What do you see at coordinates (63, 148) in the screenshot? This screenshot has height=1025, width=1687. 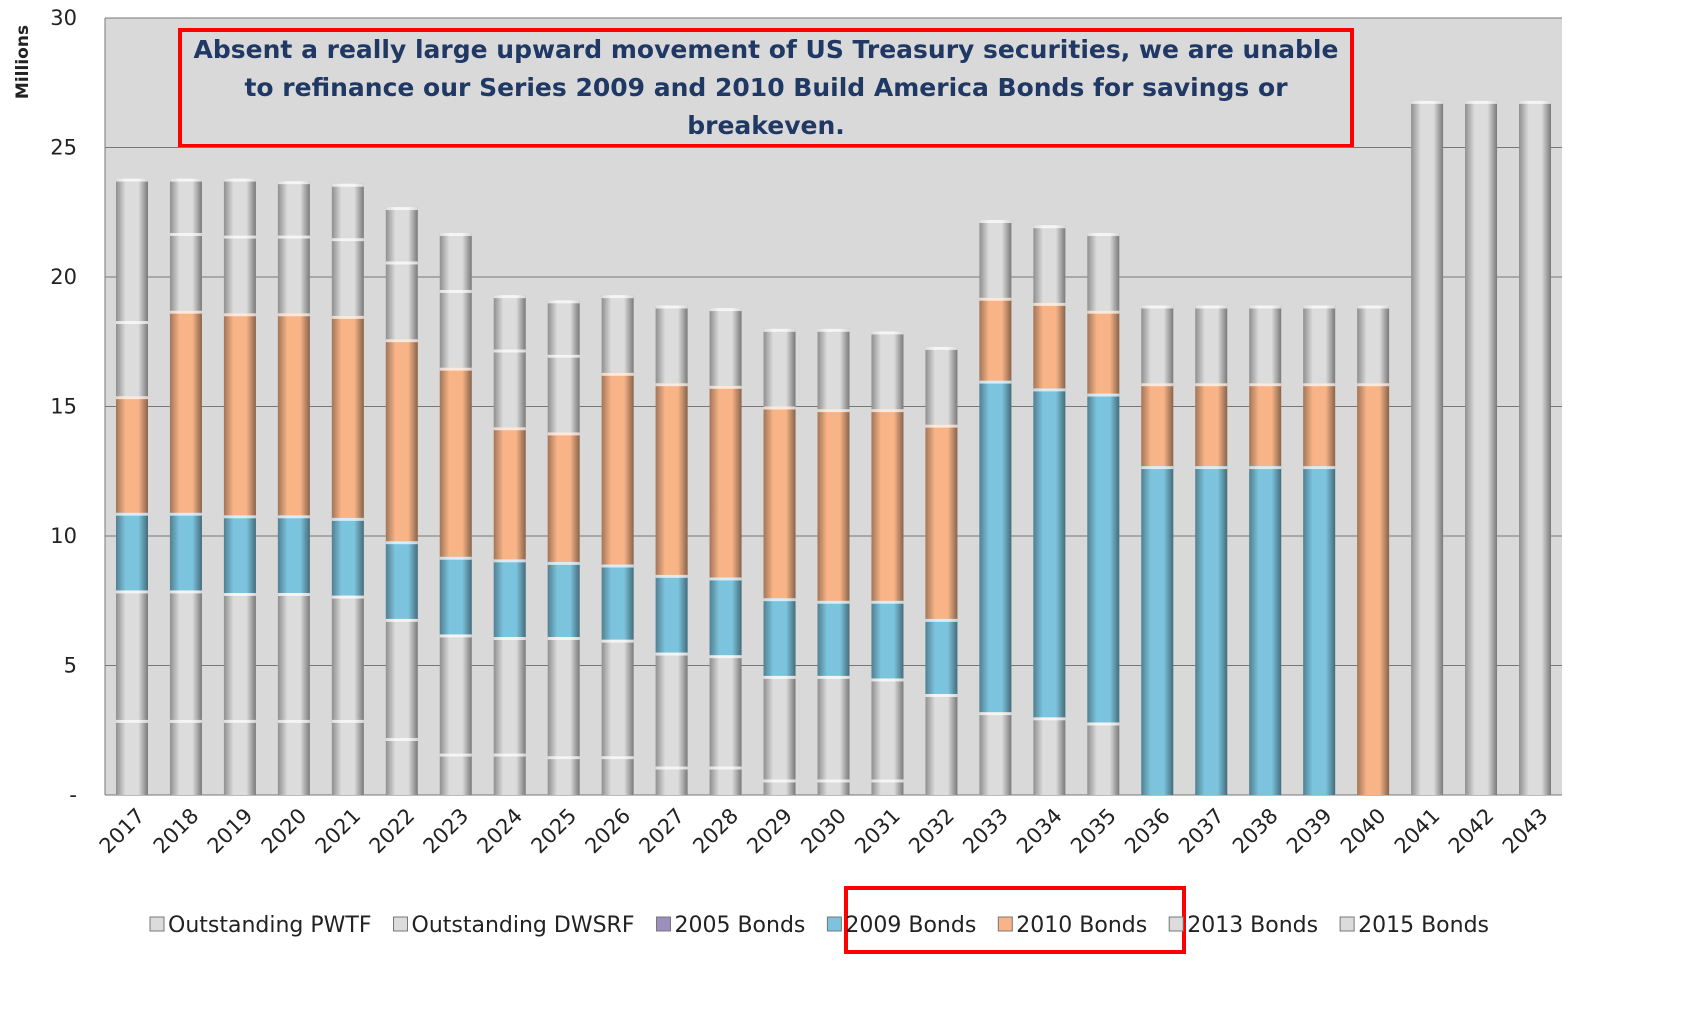 I see `y-tick-label: 25` at bounding box center [63, 148].